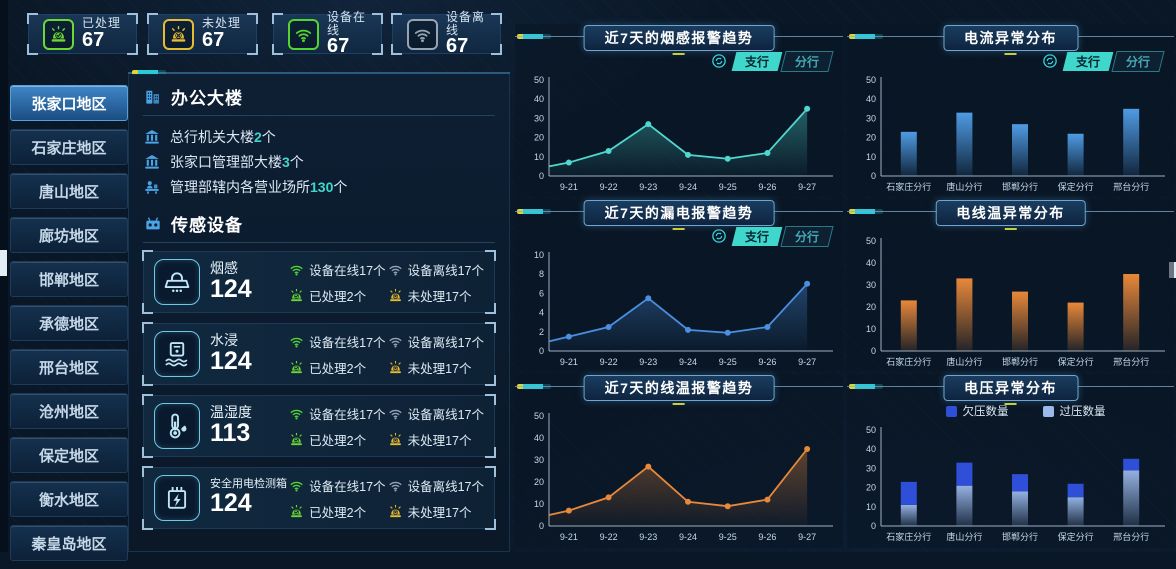 Image resolution: width=1176 pixels, height=569 pixels. I want to click on svg-text: 9-24, so click(688, 362).